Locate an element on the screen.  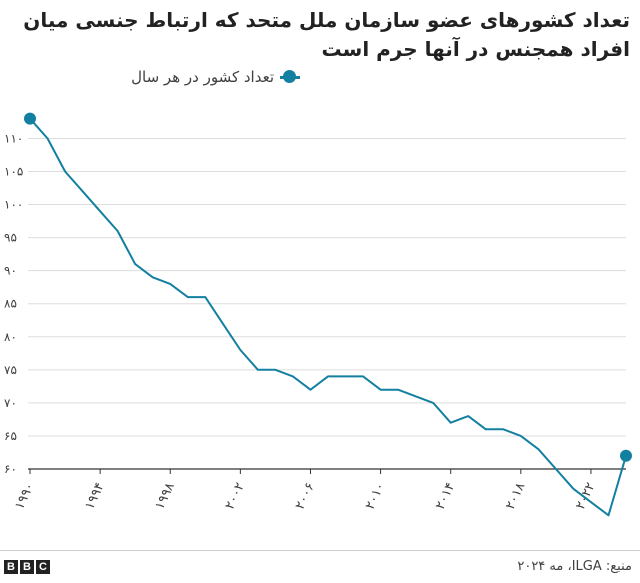
start-point is located at coordinates (30, 118).